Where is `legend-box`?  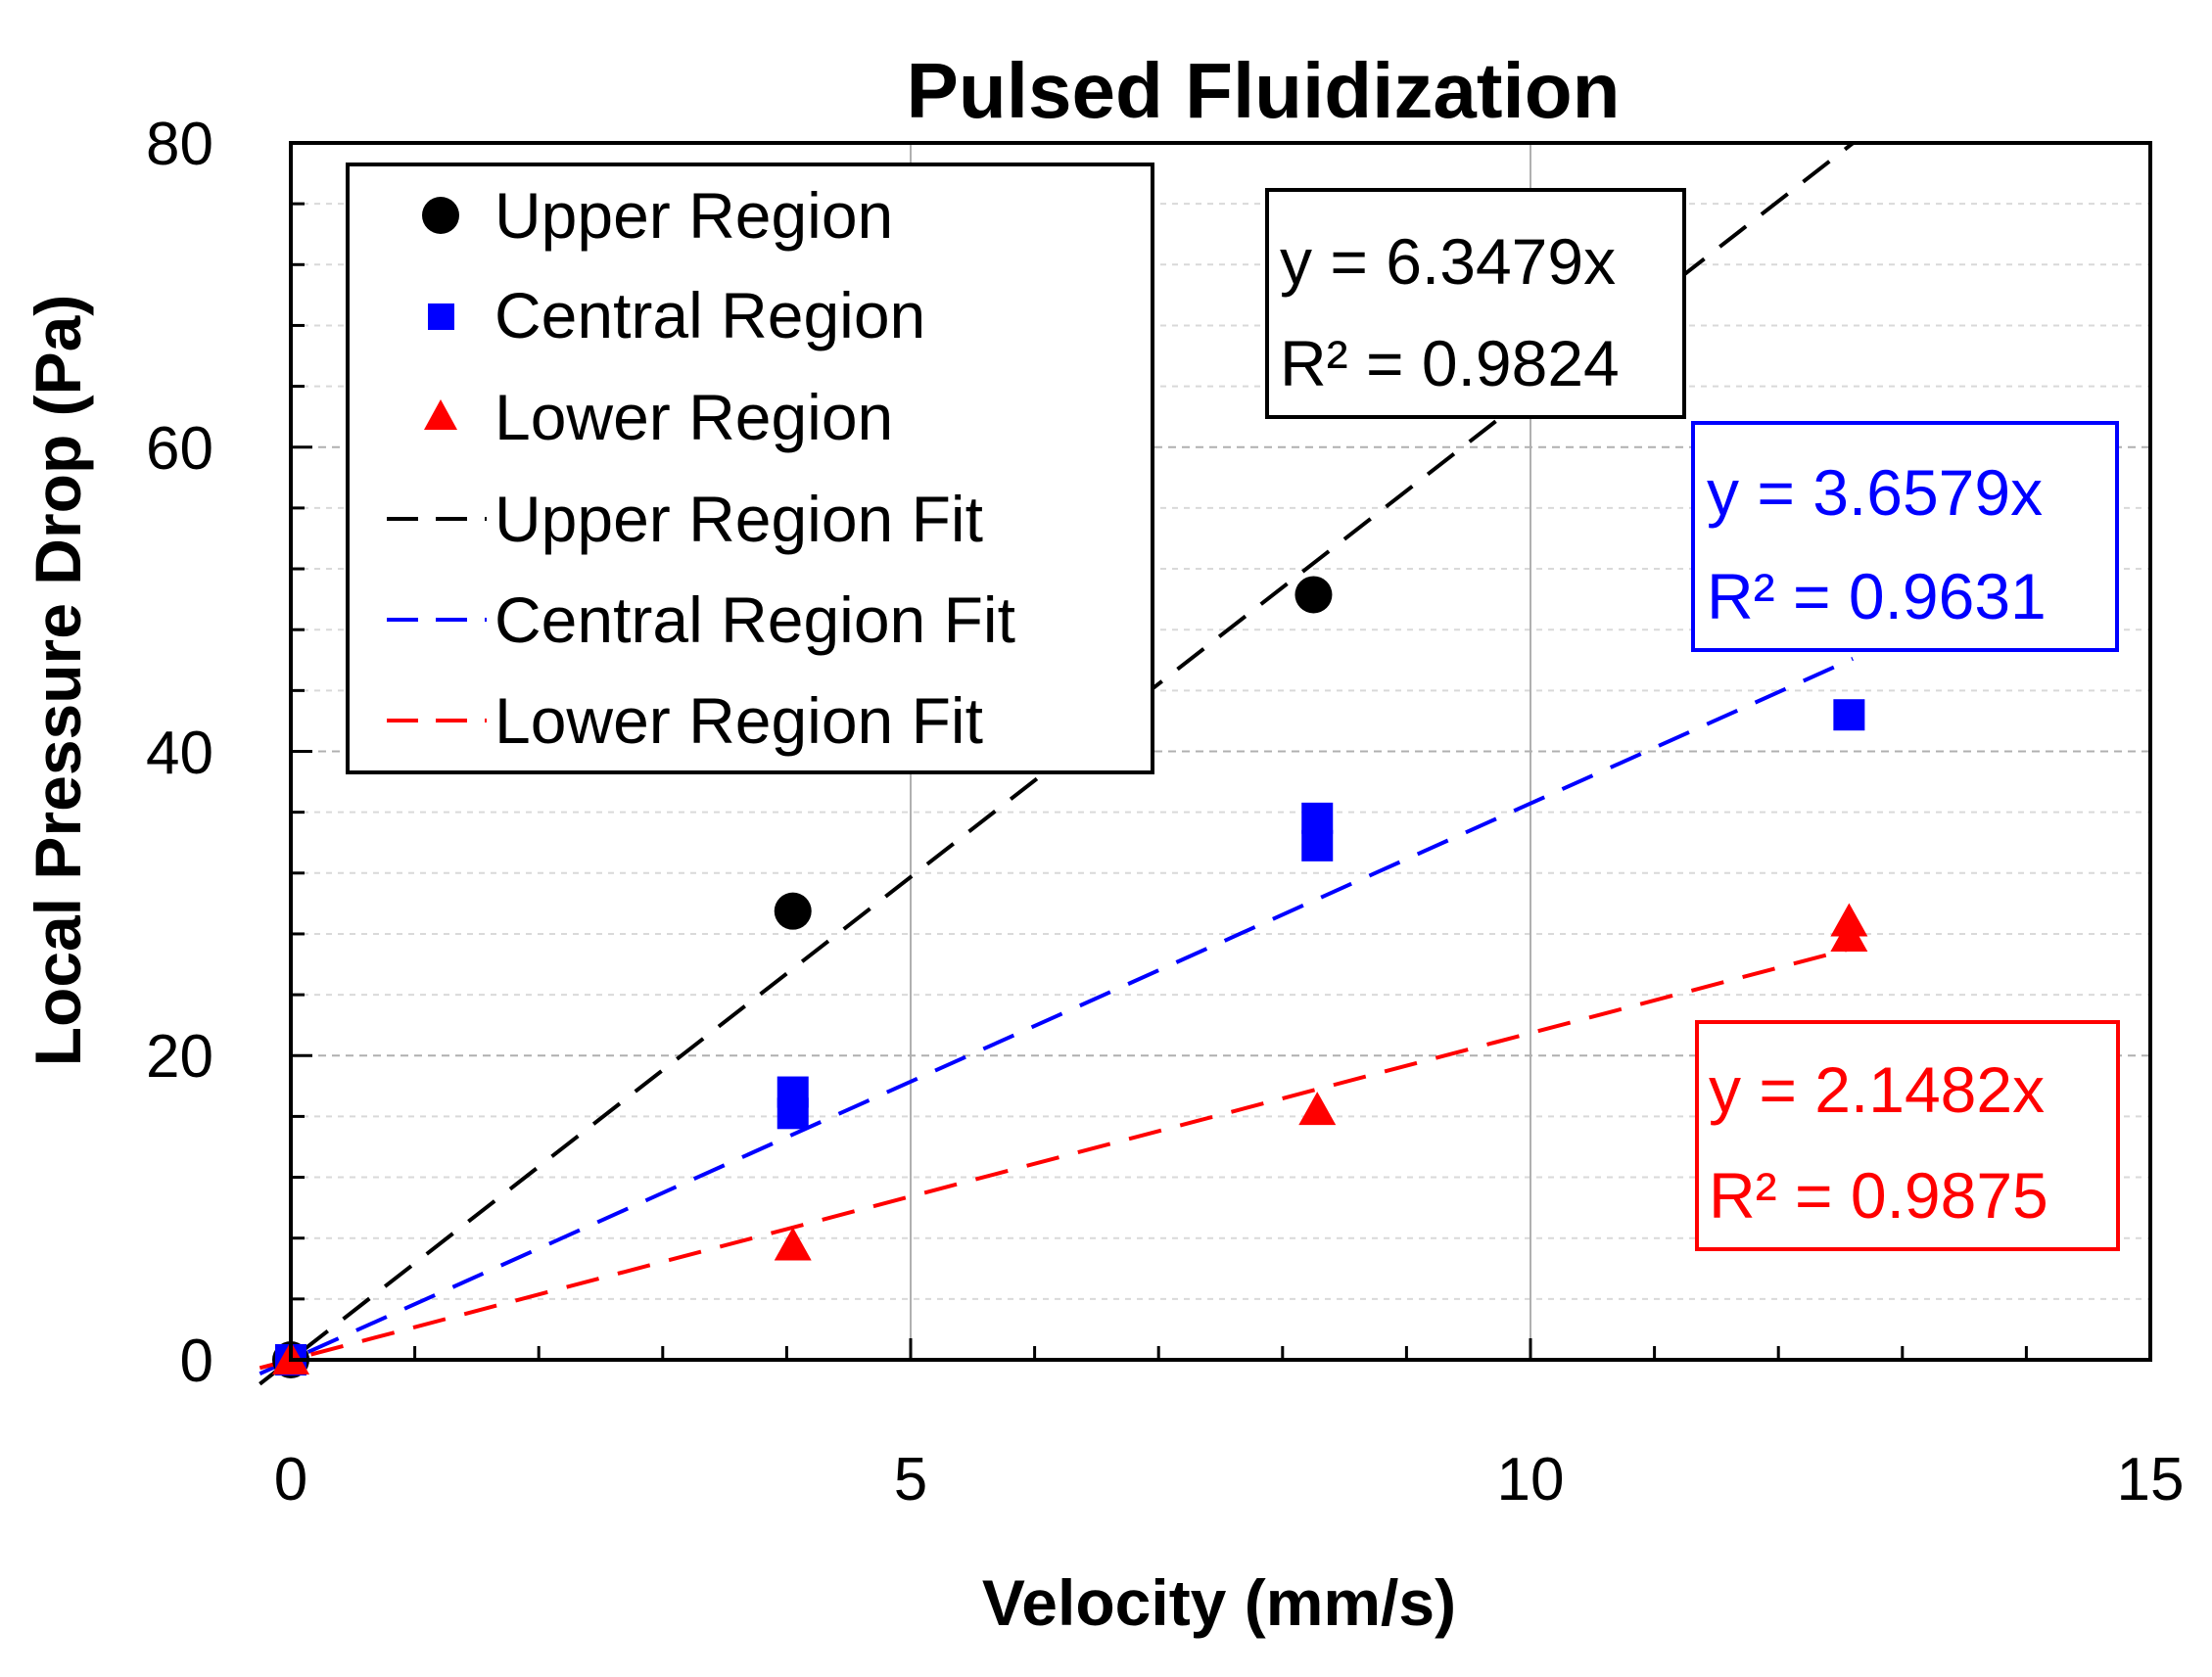 legend-box is located at coordinates (750, 468).